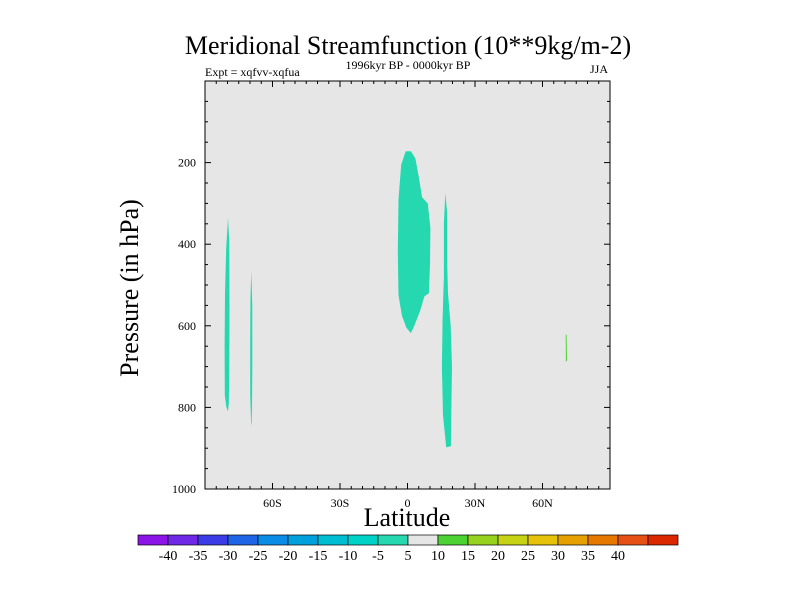 The height and width of the screenshot is (600, 800). I want to click on colorbar-label: -40, so click(168, 556).